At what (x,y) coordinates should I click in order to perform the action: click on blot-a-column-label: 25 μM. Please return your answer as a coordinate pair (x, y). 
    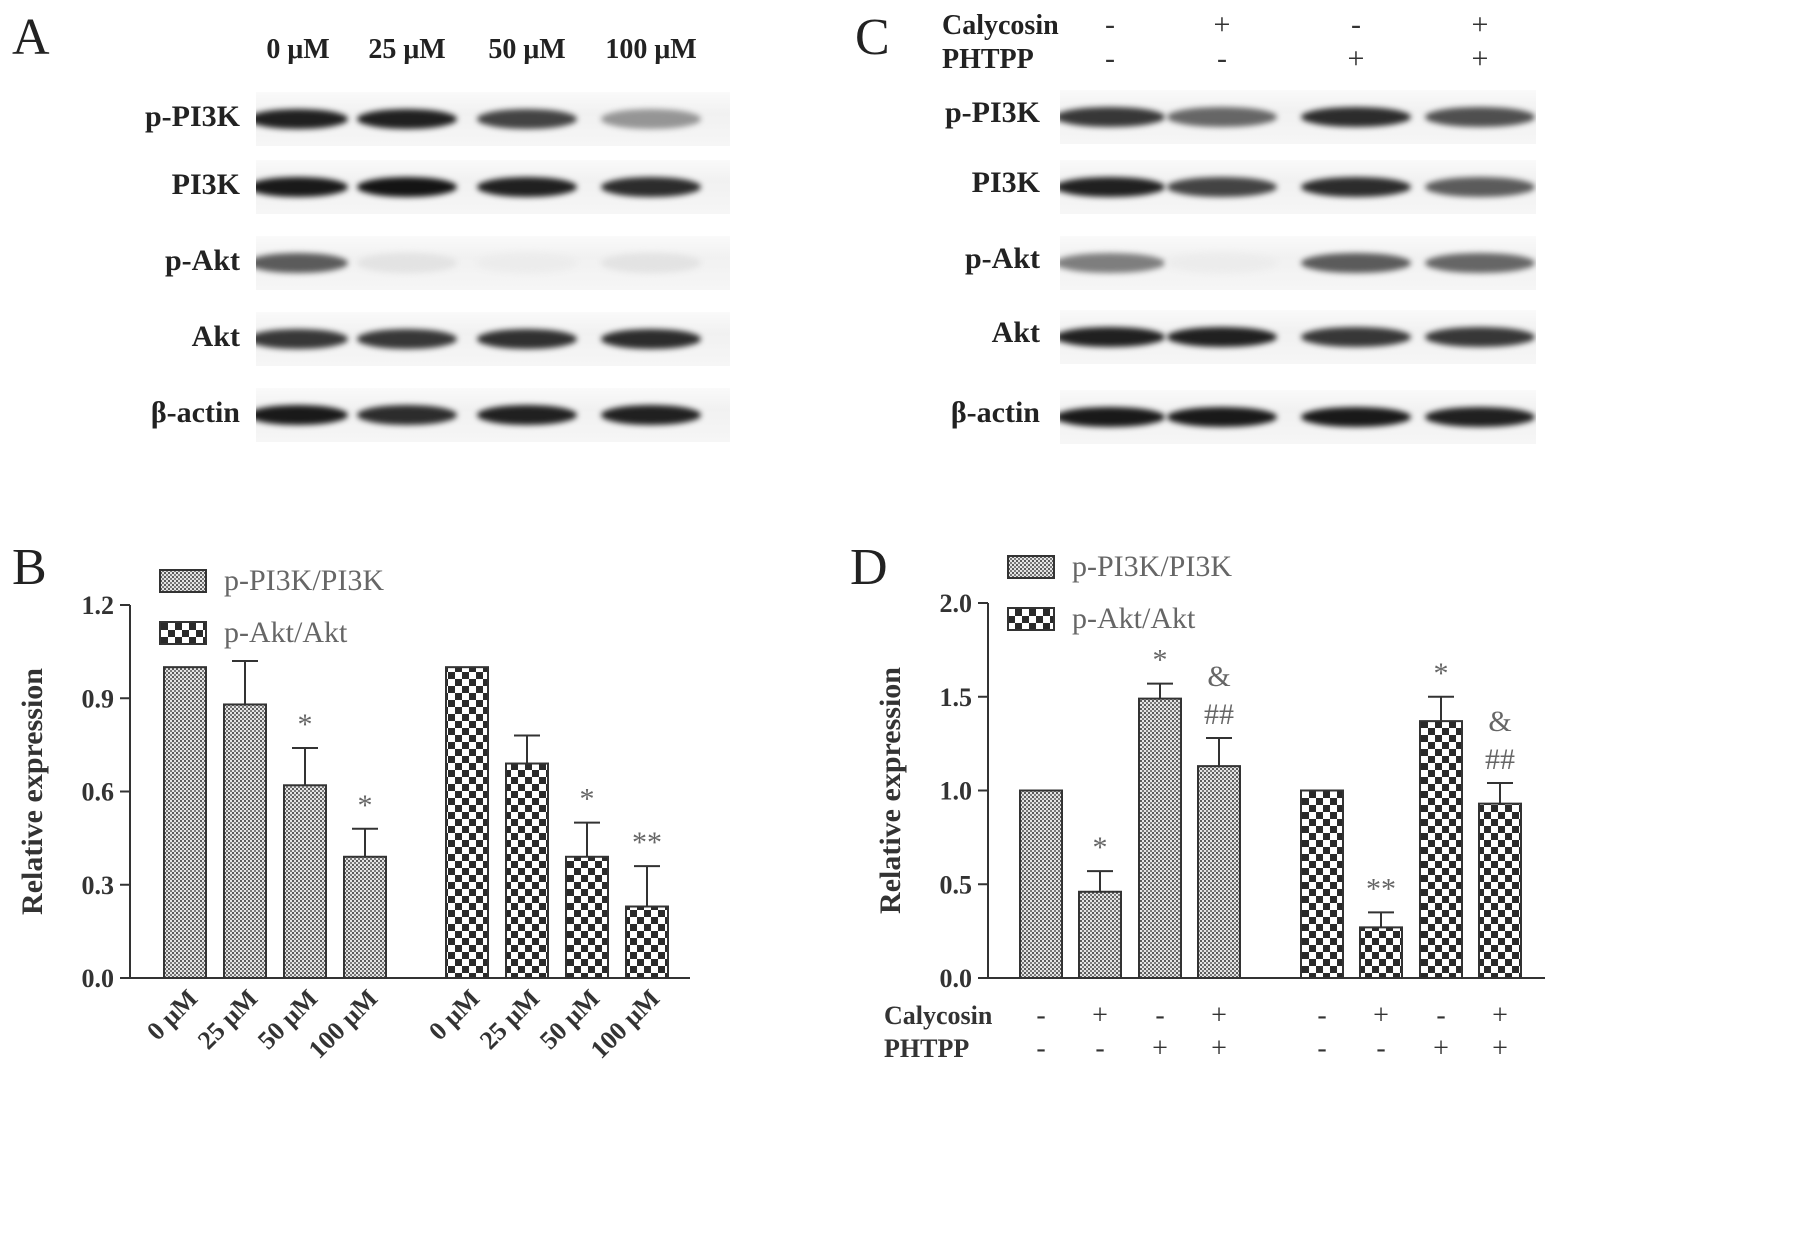
    Looking at the image, I should click on (407, 49).